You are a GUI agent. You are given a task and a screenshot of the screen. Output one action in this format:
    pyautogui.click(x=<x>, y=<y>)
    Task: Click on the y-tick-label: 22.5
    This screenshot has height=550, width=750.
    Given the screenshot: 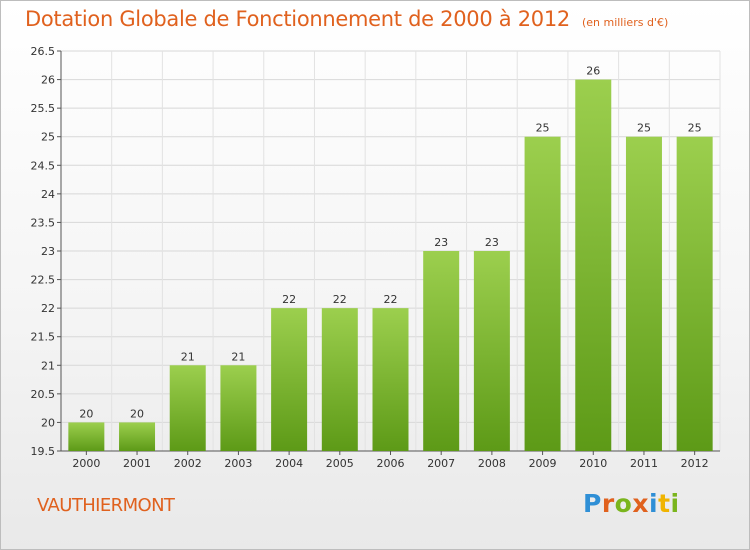 What is the action you would take?
    pyautogui.click(x=43, y=280)
    